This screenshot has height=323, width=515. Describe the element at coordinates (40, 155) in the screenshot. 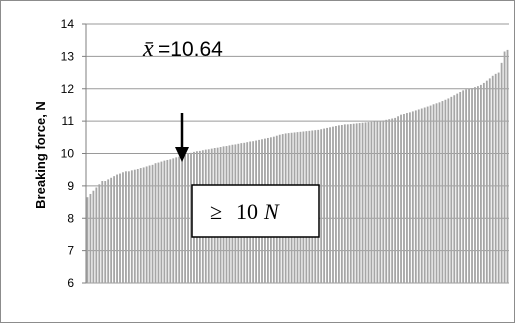

I see `y-axis-label: Breaking force, N` at that location.